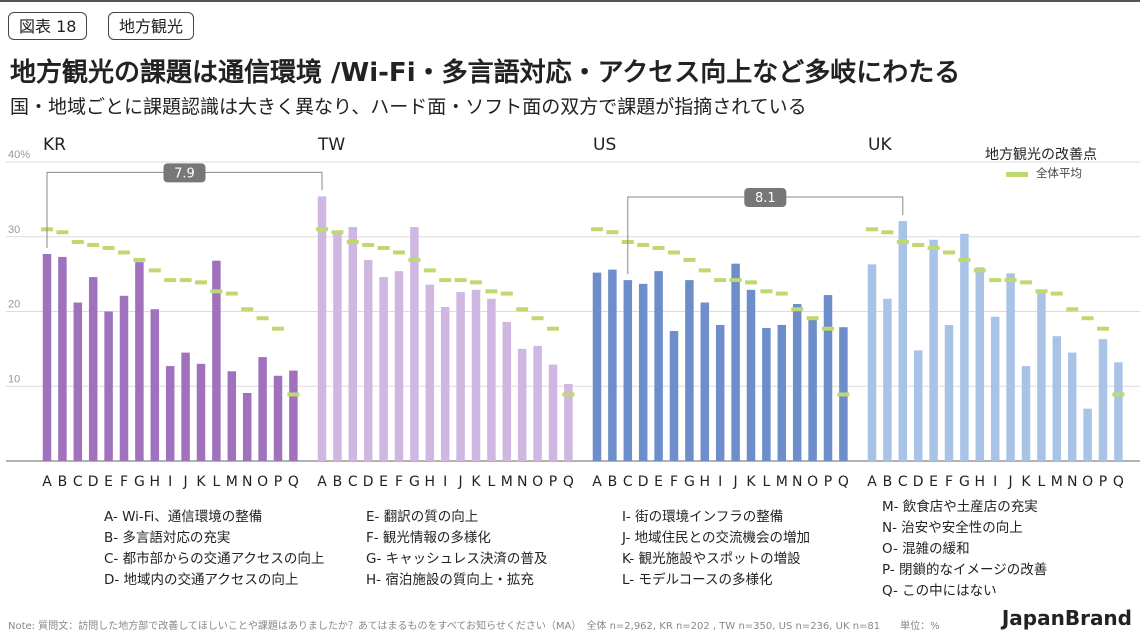  What do you see at coordinates (689, 370) in the screenshot?
I see `bar-us-g` at bounding box center [689, 370].